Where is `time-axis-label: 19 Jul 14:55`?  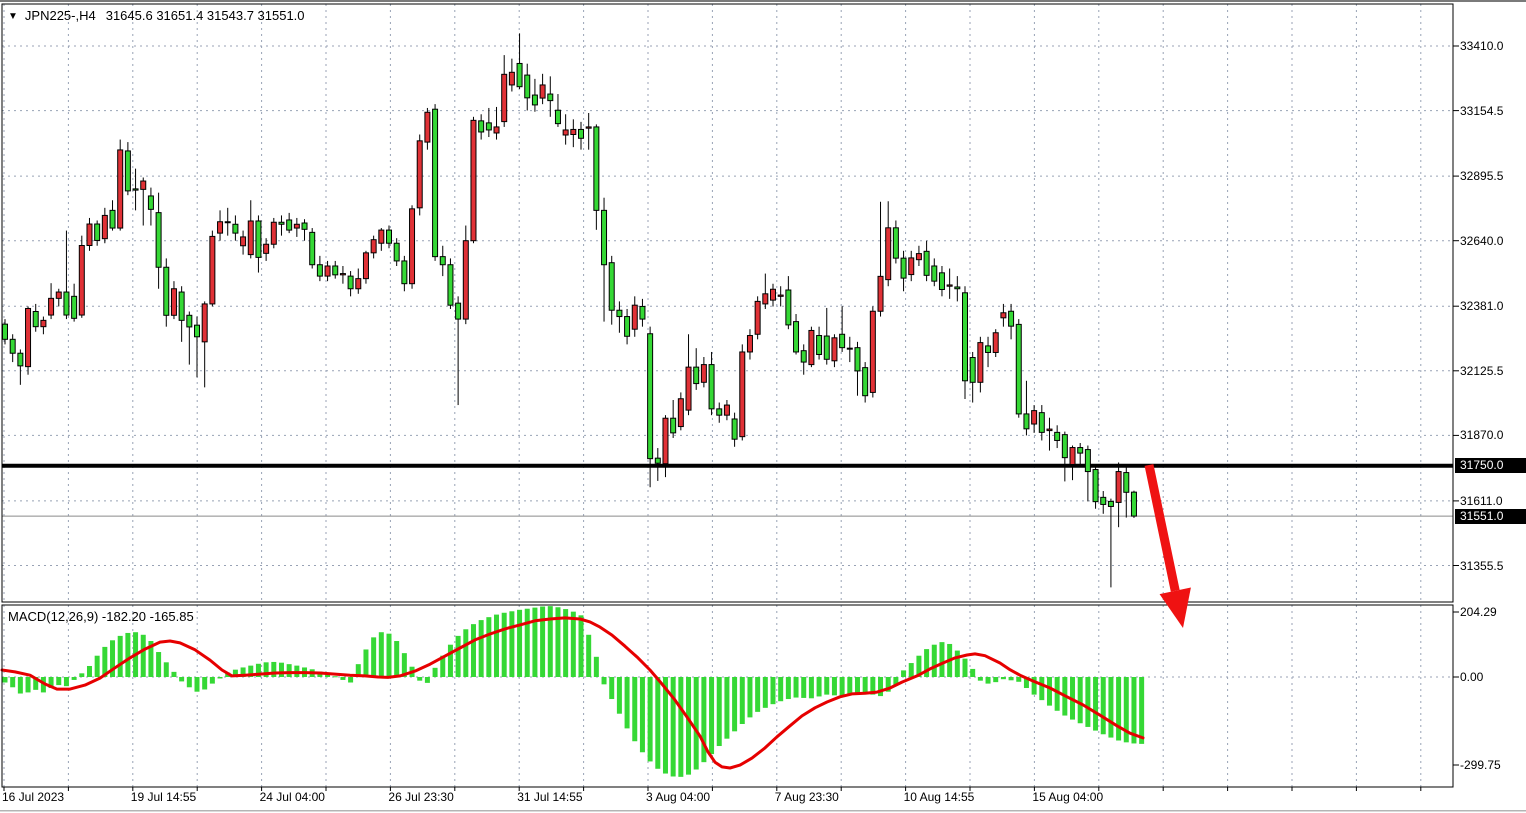 time-axis-label: 19 Jul 14:55 is located at coordinates (163, 797).